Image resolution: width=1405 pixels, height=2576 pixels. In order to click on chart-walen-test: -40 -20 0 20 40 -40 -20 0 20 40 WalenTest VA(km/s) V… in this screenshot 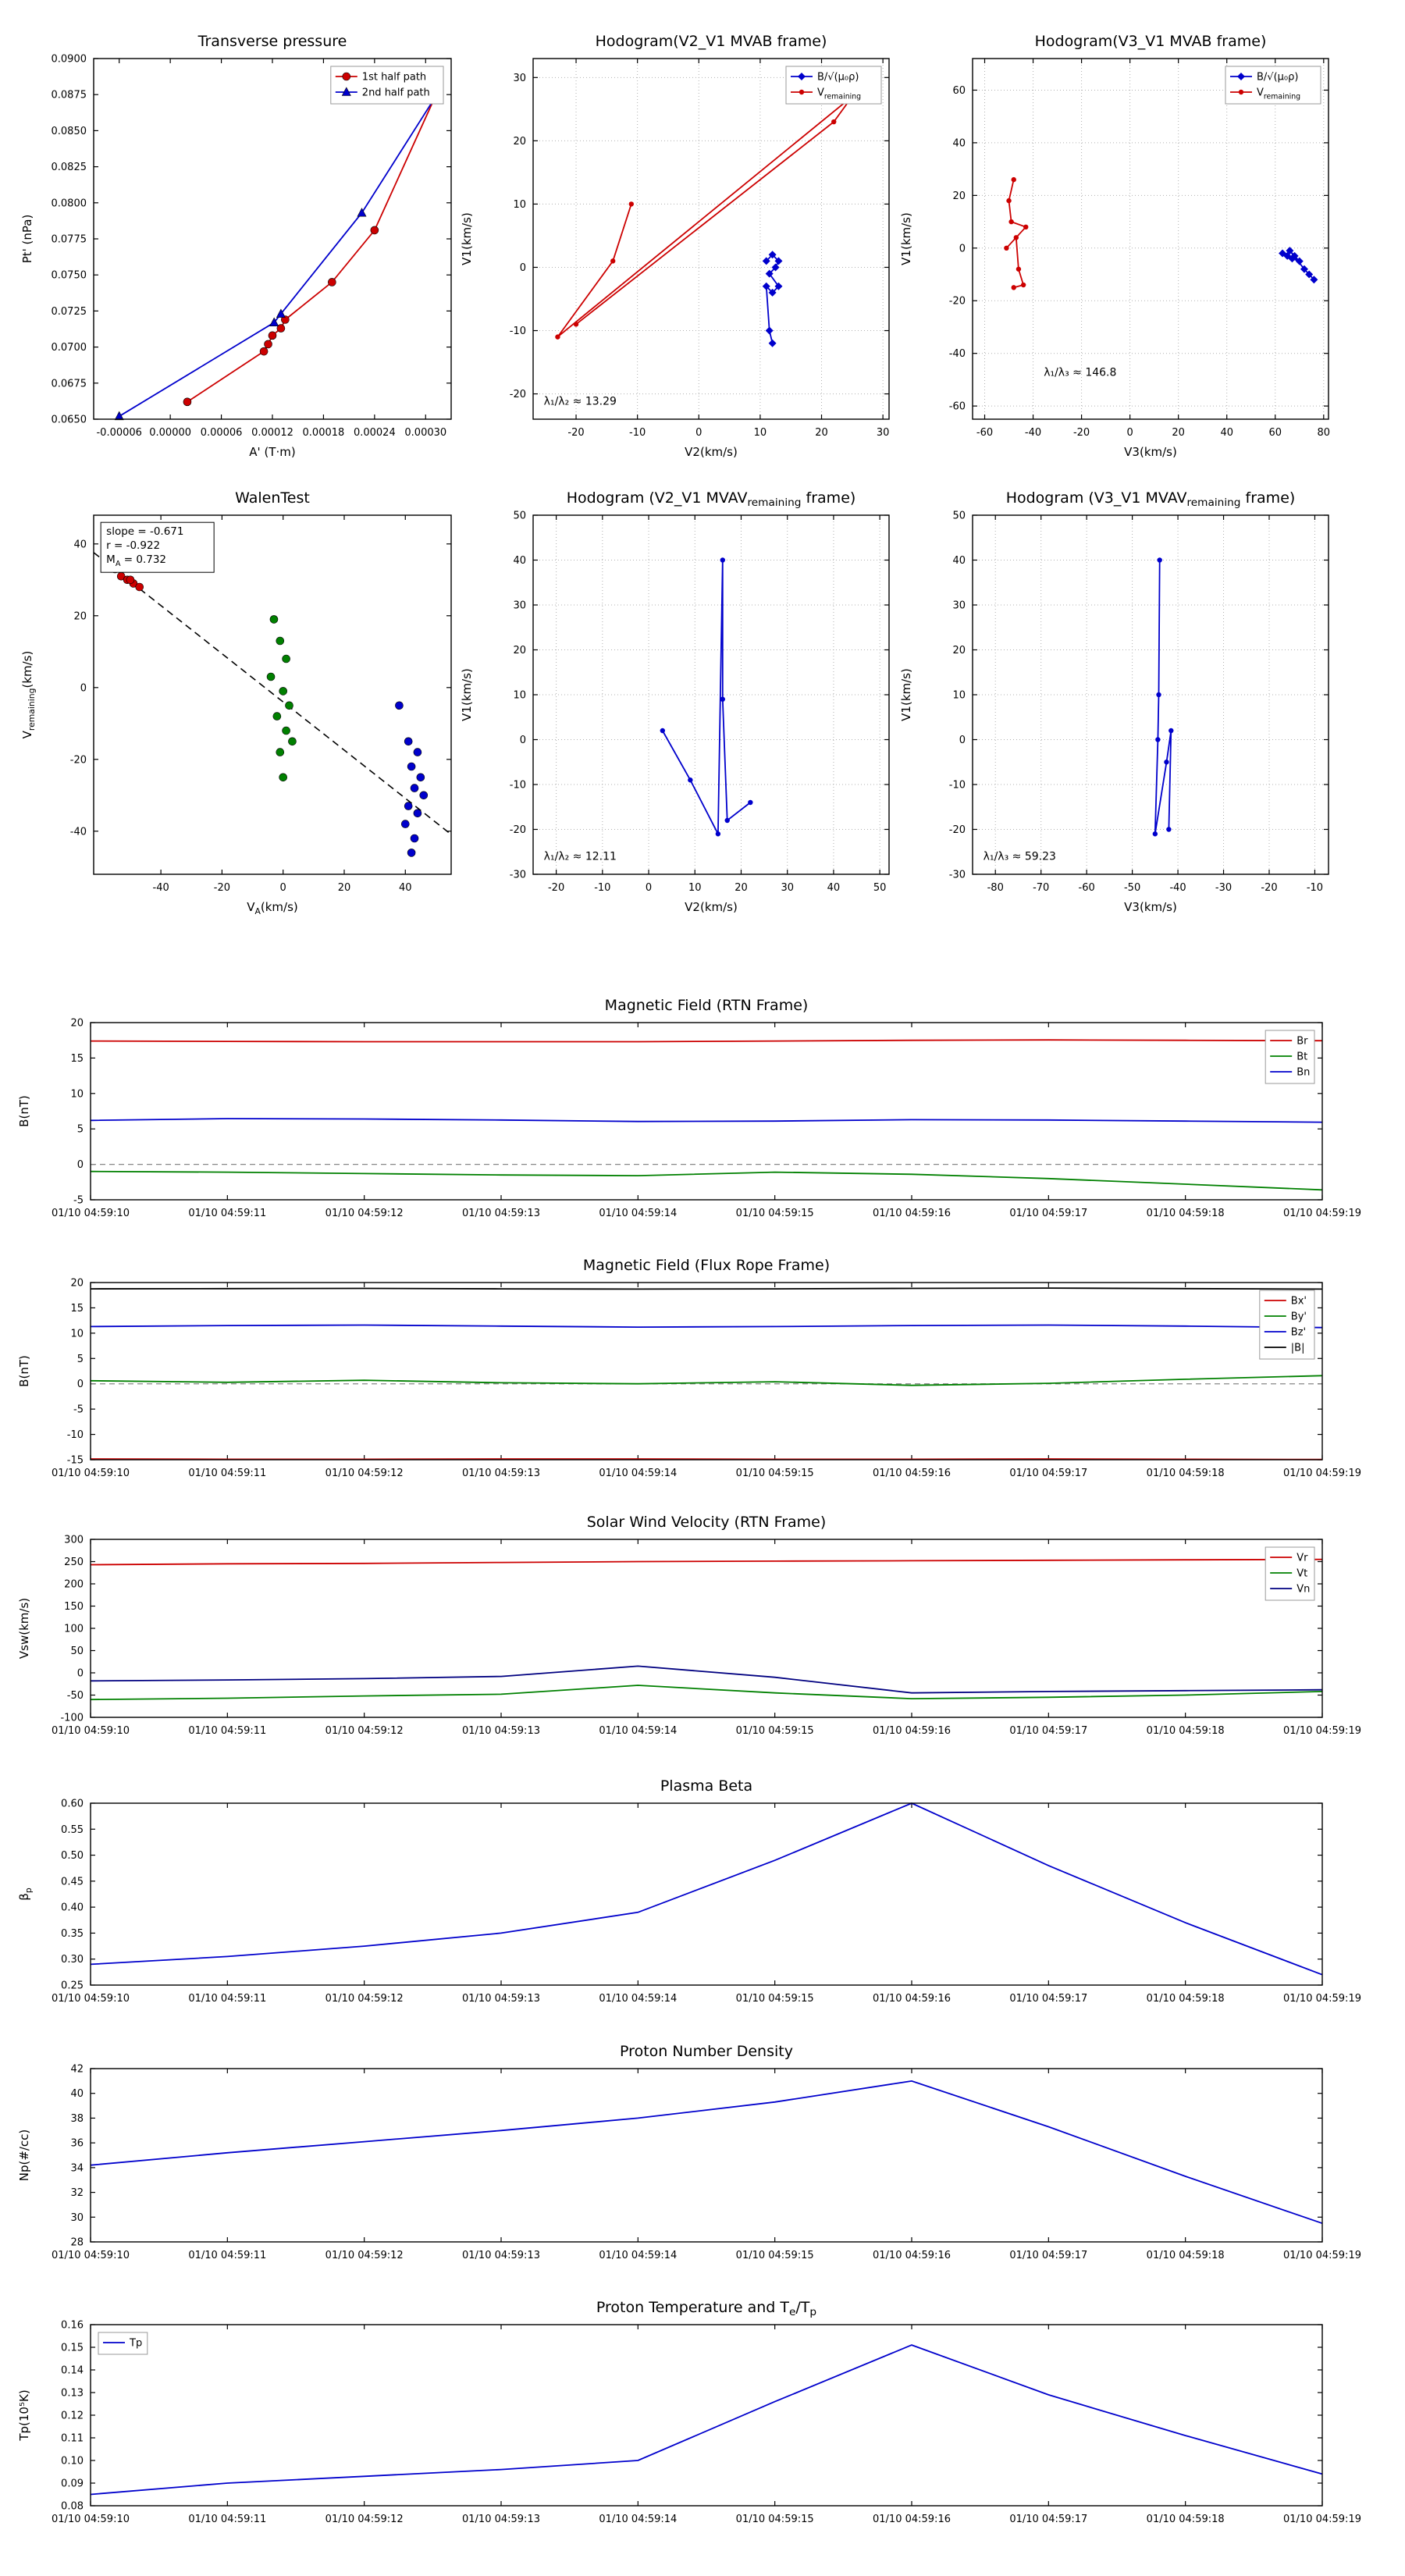, I will do `click(236, 698)`.